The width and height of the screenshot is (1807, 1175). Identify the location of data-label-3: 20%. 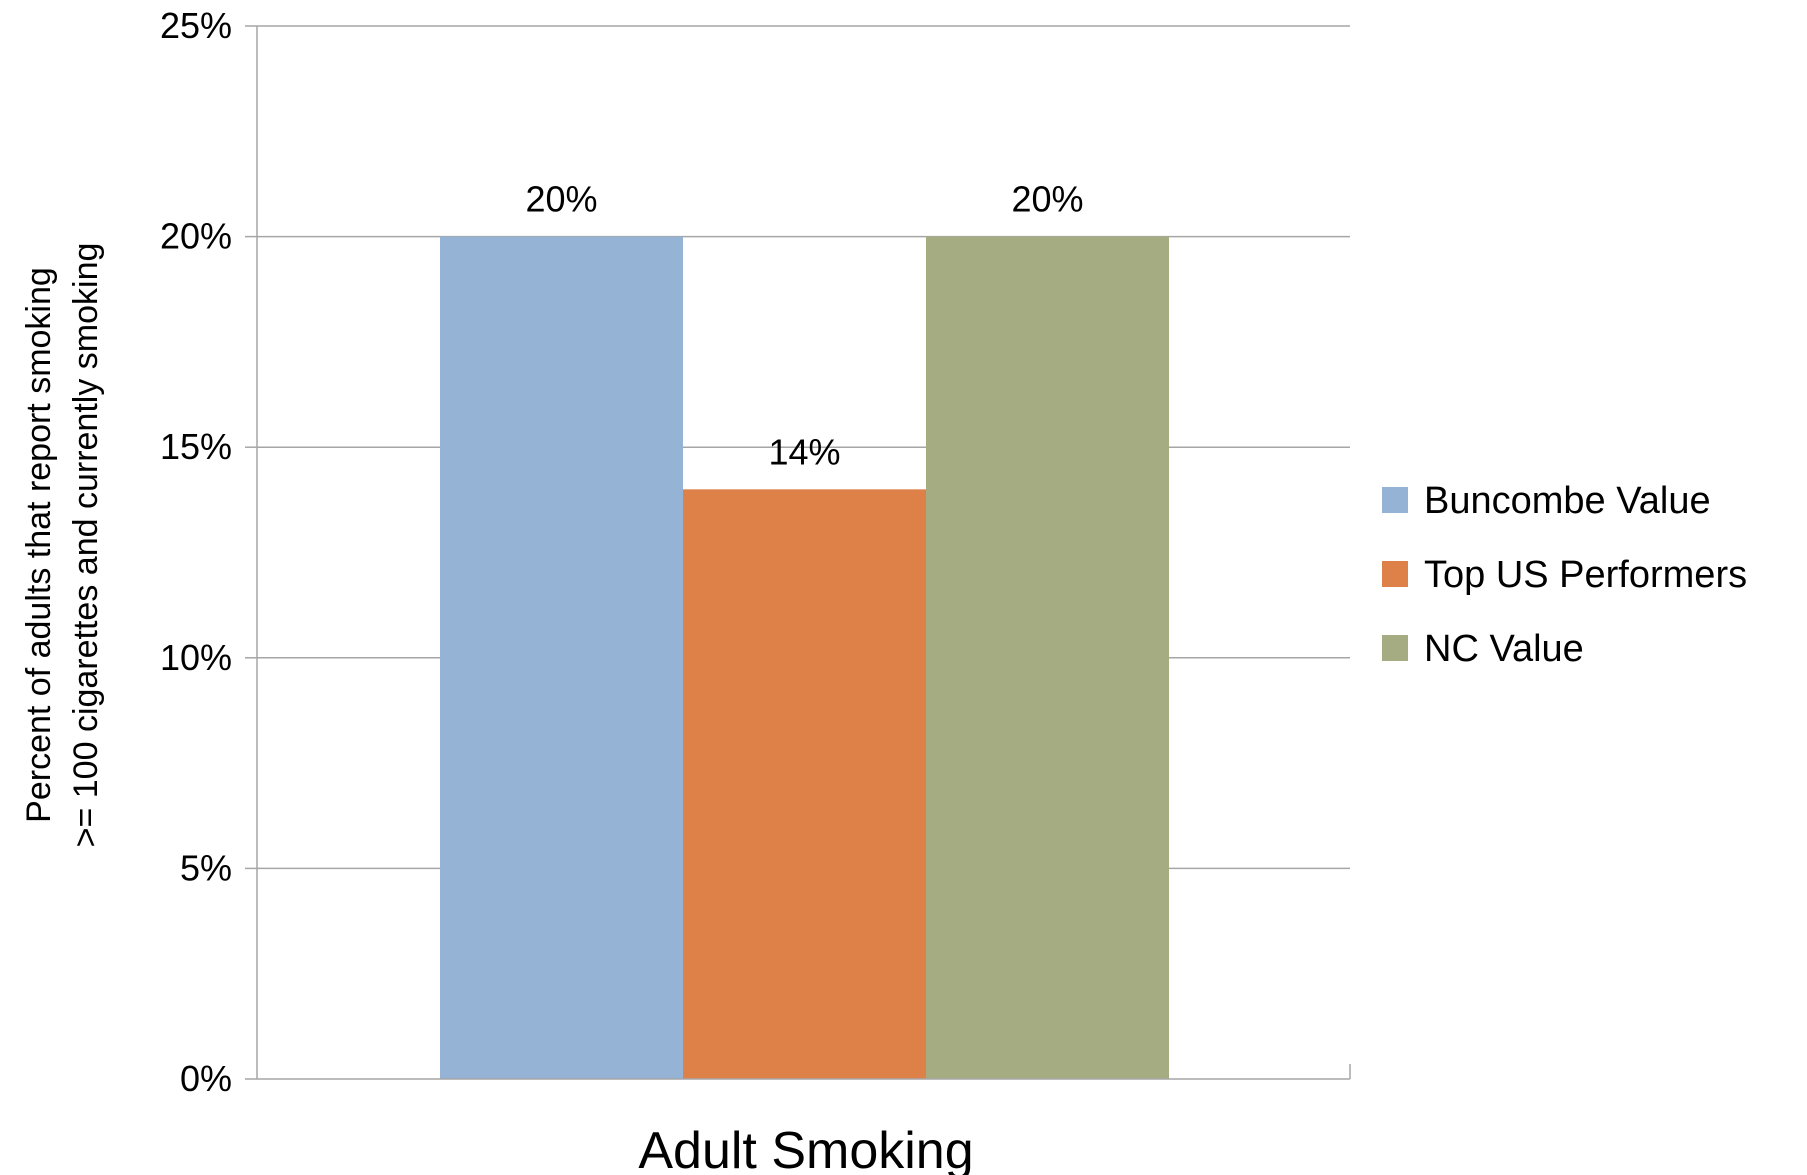
(1047, 199).